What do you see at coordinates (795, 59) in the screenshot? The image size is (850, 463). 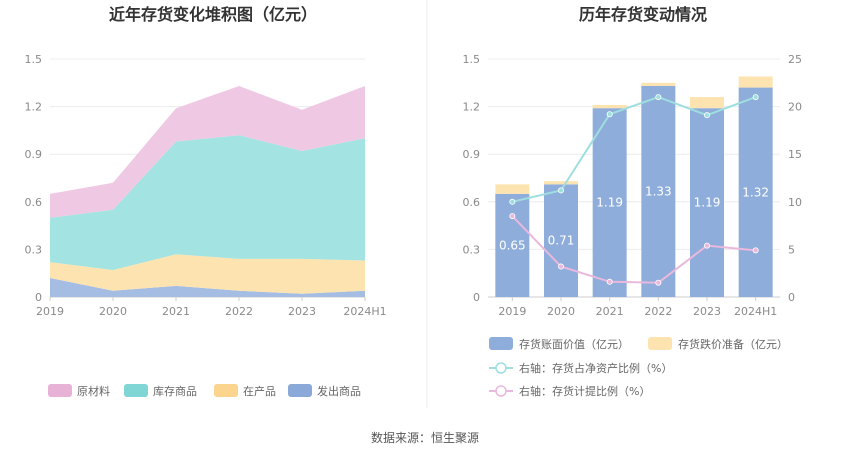 I see `y2-tick-label: 25` at bounding box center [795, 59].